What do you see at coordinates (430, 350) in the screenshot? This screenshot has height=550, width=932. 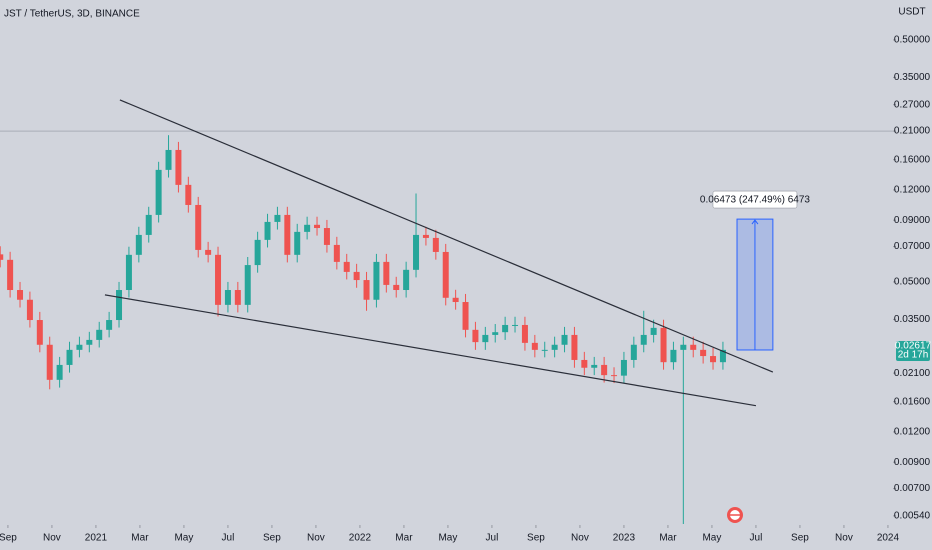 I see `trendline` at bounding box center [430, 350].